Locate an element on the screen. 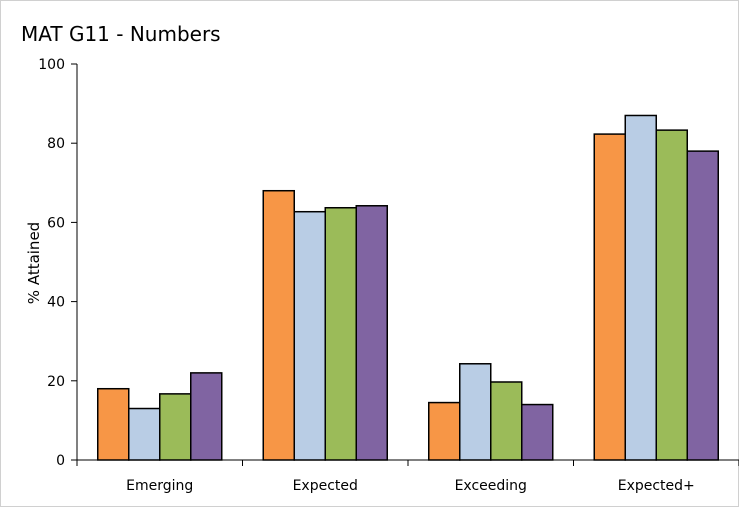 This screenshot has height=508, width=739. y-axis-label: % Attained is located at coordinates (34, 263).